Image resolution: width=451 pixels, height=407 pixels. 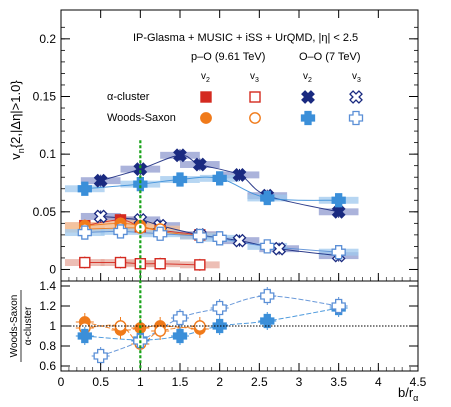 I want to click on legend-marker-ws-oo-v2, so click(x=308, y=118).